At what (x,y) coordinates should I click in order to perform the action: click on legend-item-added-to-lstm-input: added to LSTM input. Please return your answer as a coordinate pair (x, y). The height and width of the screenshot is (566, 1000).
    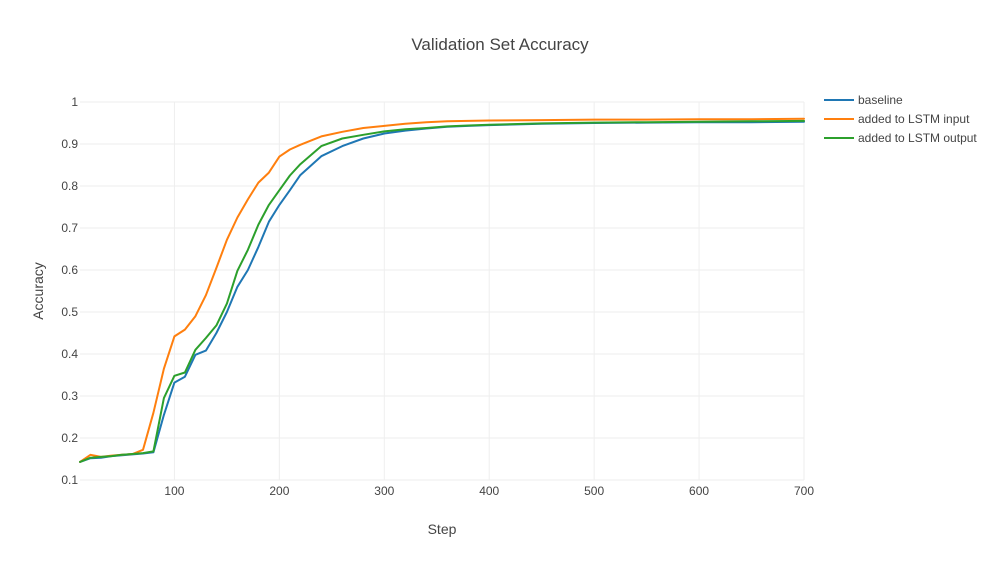
    Looking at the image, I should click on (897, 119).